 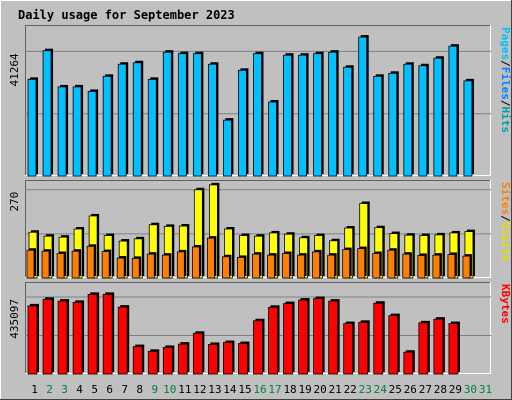 I want to click on chart-title: Daily usage for September 2023, so click(x=126, y=15).